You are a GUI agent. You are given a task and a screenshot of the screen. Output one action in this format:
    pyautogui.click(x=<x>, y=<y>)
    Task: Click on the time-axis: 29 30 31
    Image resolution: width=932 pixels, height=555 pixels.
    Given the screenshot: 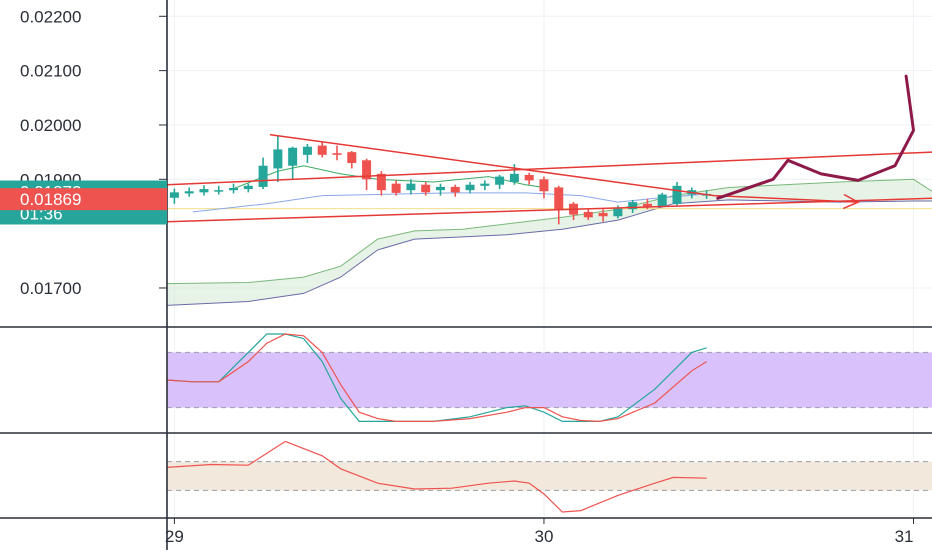 What is the action you would take?
    pyautogui.click(x=540, y=532)
    